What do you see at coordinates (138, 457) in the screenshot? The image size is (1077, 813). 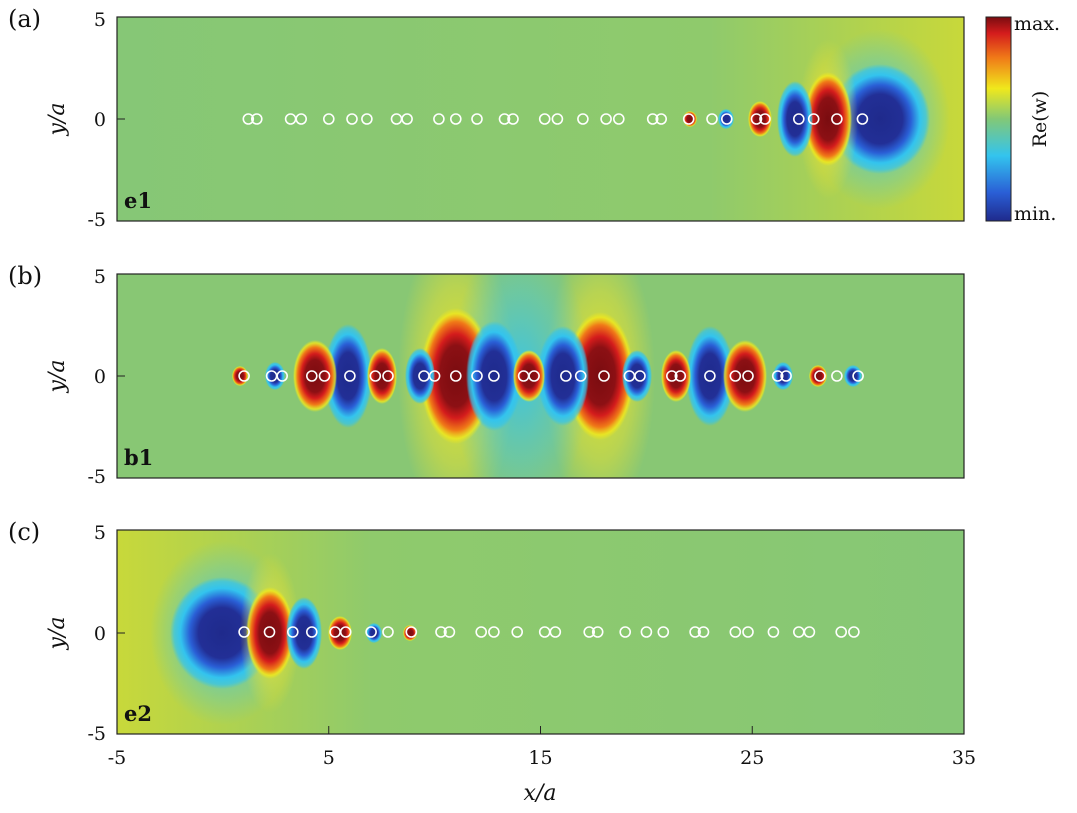 I see `mode-label: b1` at bounding box center [138, 457].